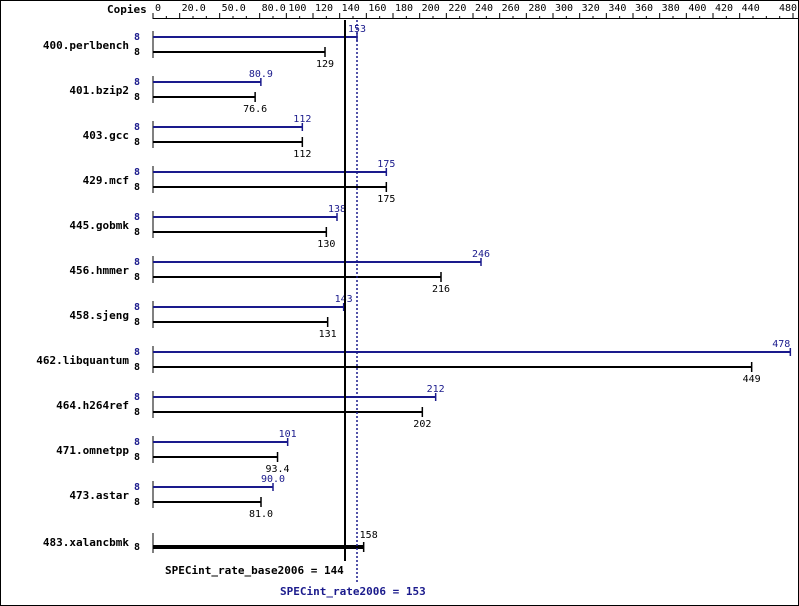  Describe the element at coordinates (369, 535) in the screenshot. I see `base-value-label: 158` at that location.